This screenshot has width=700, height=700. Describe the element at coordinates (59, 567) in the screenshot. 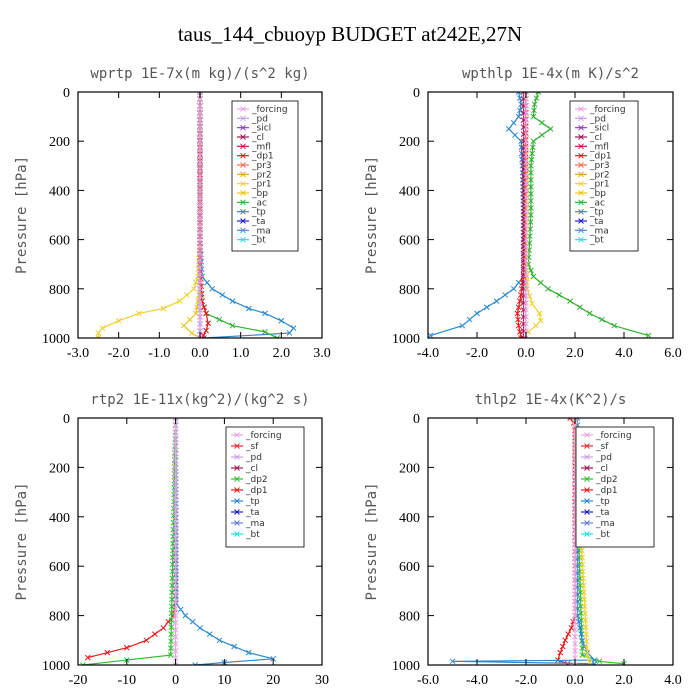

I see `y-tick-label: 600` at that location.